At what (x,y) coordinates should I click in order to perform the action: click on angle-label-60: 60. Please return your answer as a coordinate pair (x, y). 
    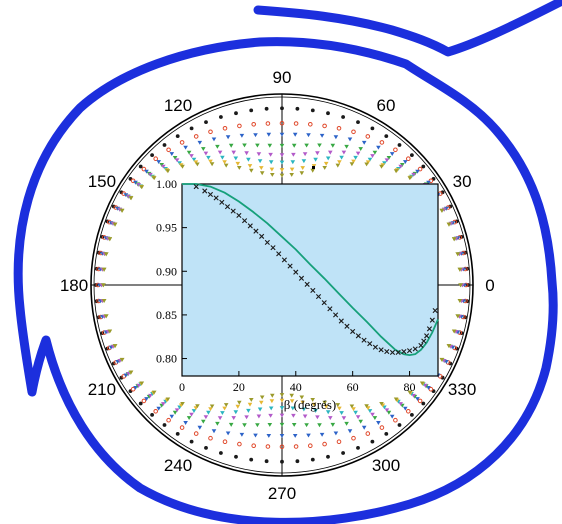
    Looking at the image, I should click on (386, 105).